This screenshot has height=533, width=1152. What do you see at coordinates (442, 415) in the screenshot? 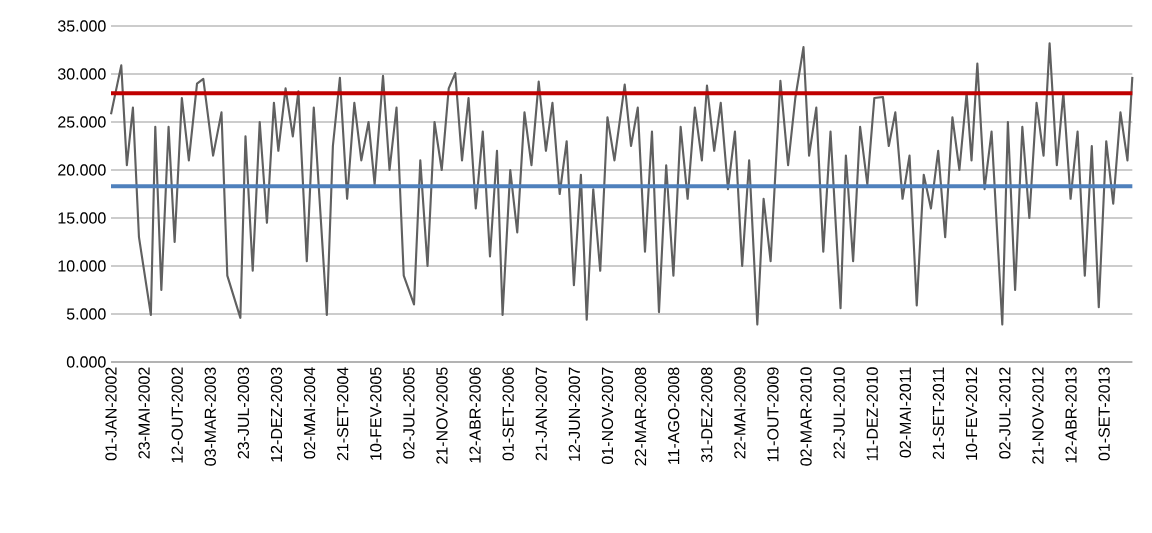
I see `x-tick-label: 21-NOV-2005` at bounding box center [442, 415].